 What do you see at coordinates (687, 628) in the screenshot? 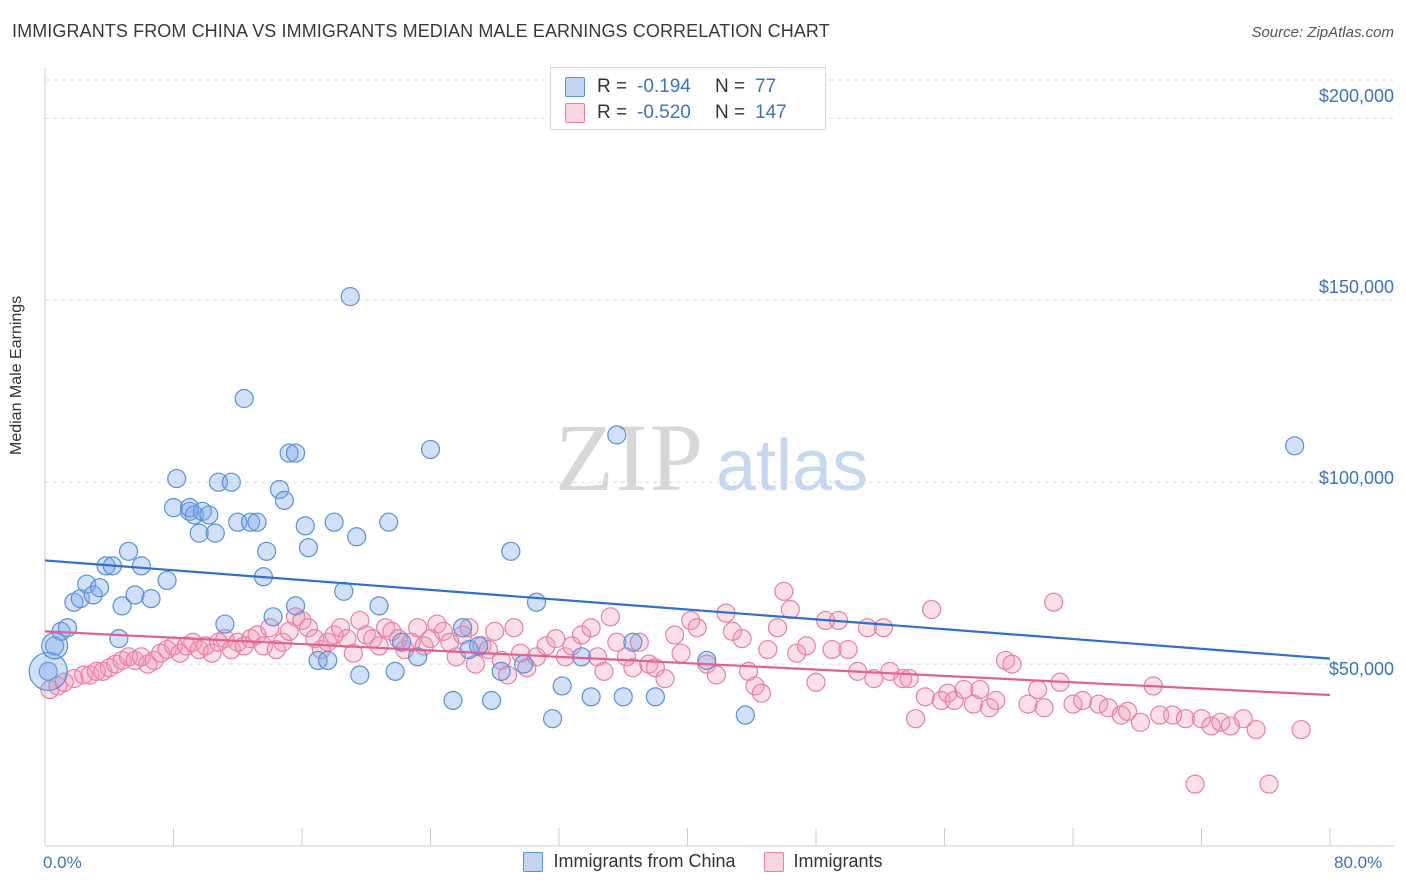
I see `trend-lines` at bounding box center [687, 628].